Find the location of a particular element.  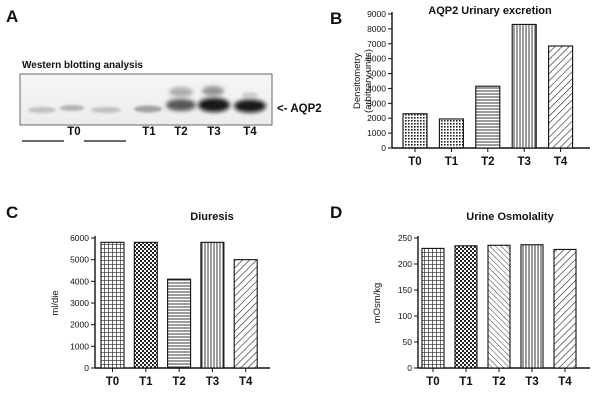

y-tick-label: 8000 is located at coordinates (376, 29).